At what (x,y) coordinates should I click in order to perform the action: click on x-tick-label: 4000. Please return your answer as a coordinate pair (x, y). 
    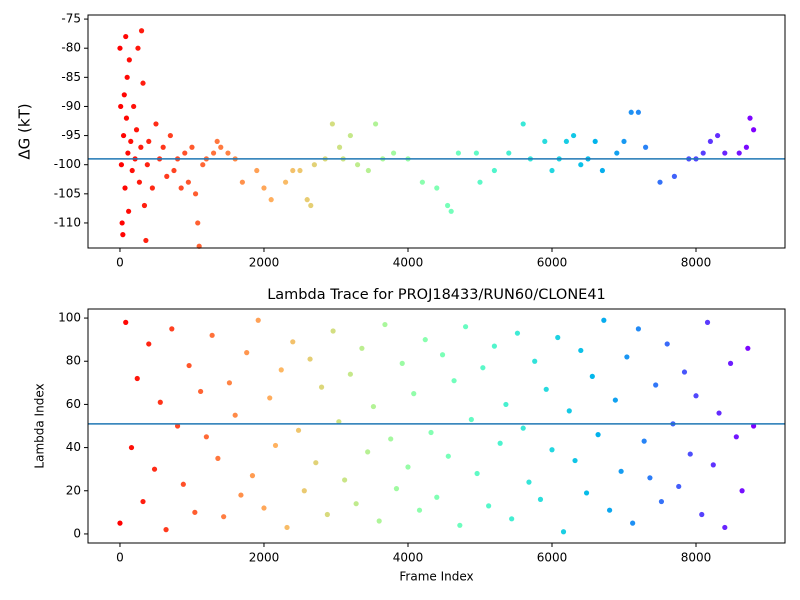
    Looking at the image, I should click on (408, 263).